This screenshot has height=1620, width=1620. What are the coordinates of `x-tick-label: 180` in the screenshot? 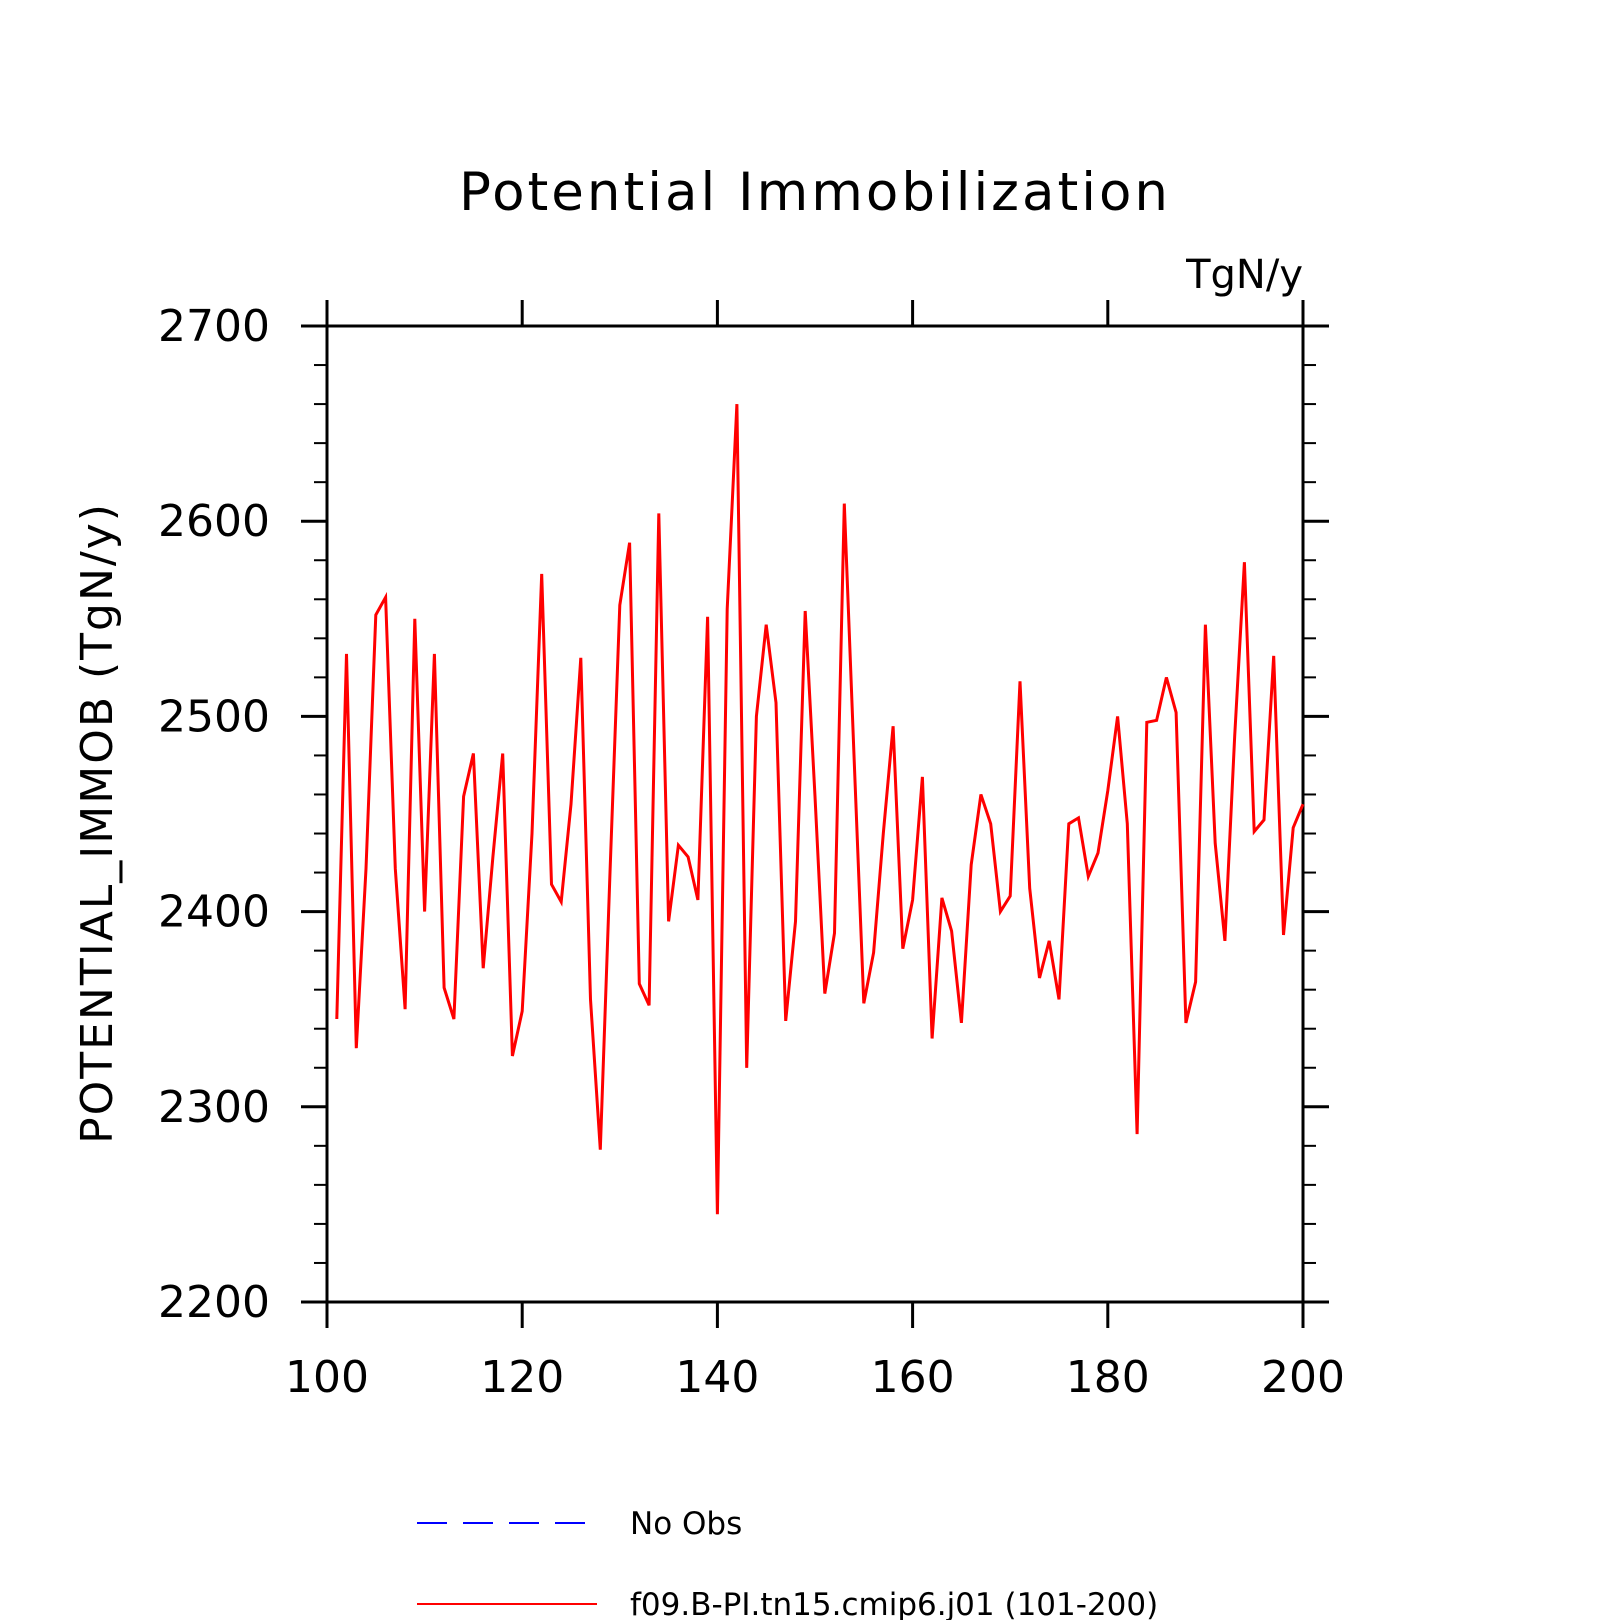 It's located at (1108, 1377).